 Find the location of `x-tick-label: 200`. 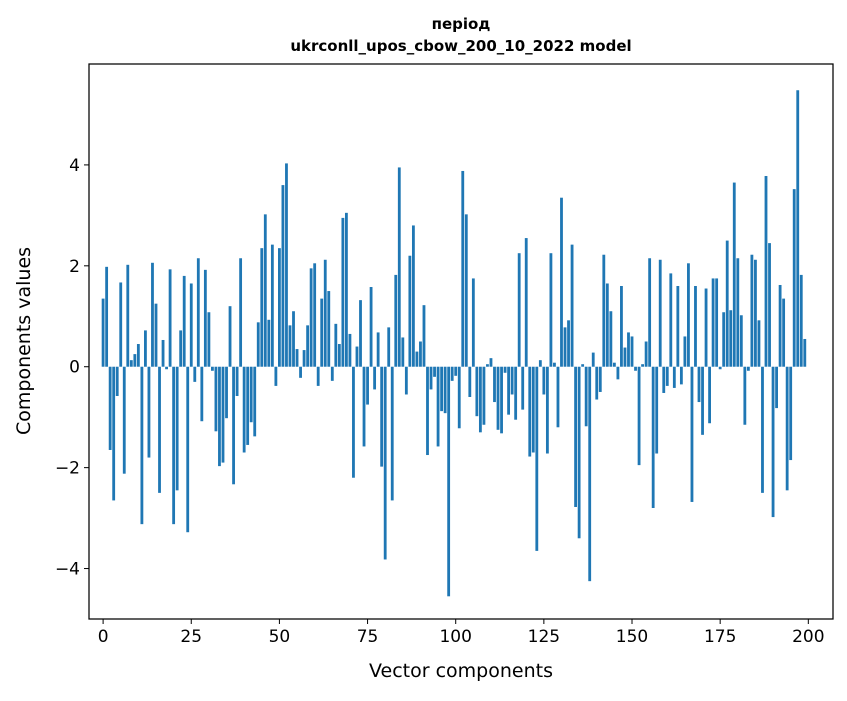

x-tick-label: 200 is located at coordinates (808, 637).